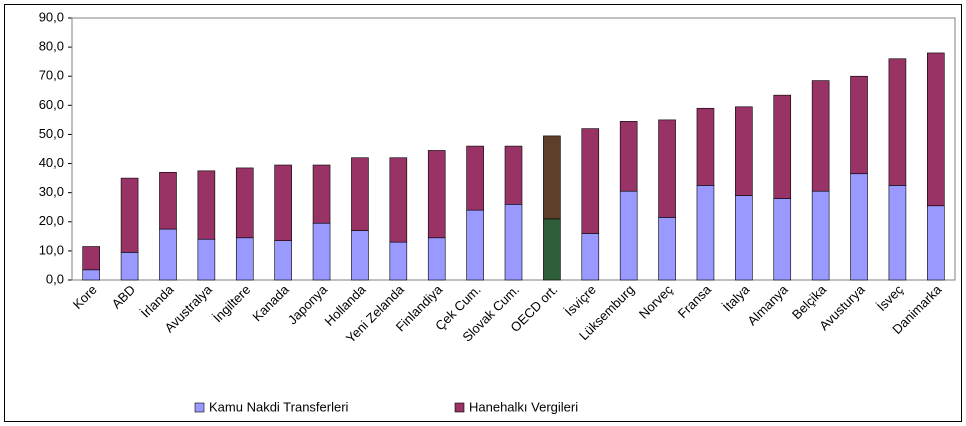  I want to click on y-tick-label: 0,0, so click(55, 278).